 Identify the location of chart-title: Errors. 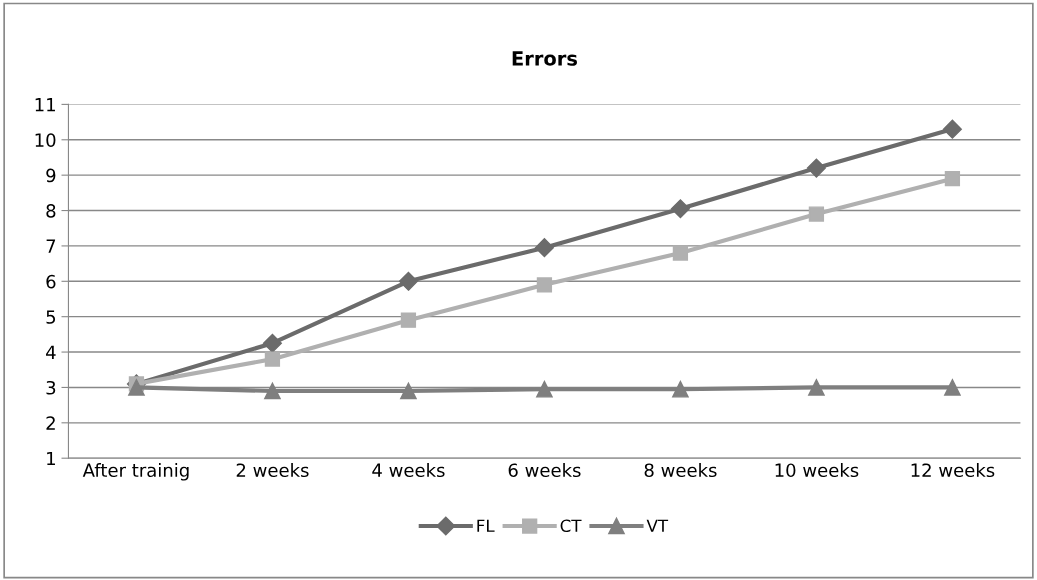
(544, 58).